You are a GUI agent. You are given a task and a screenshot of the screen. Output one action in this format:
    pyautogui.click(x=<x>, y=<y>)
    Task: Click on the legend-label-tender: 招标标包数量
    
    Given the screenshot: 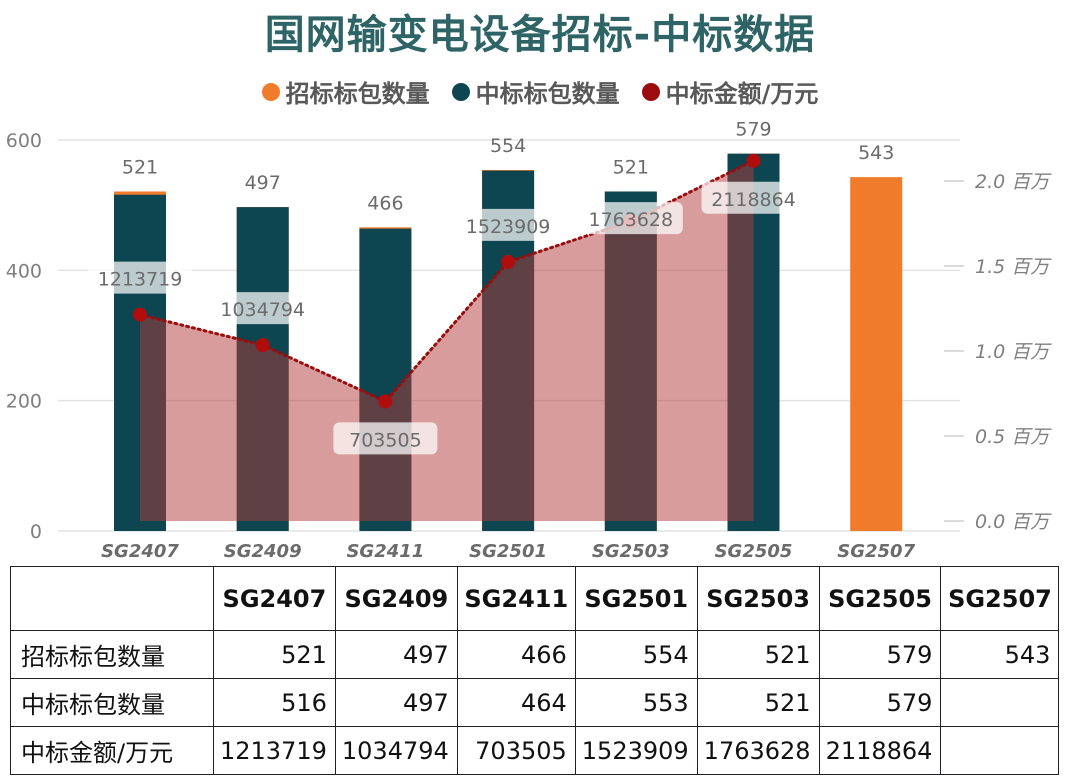 What is the action you would take?
    pyautogui.click(x=357, y=94)
    